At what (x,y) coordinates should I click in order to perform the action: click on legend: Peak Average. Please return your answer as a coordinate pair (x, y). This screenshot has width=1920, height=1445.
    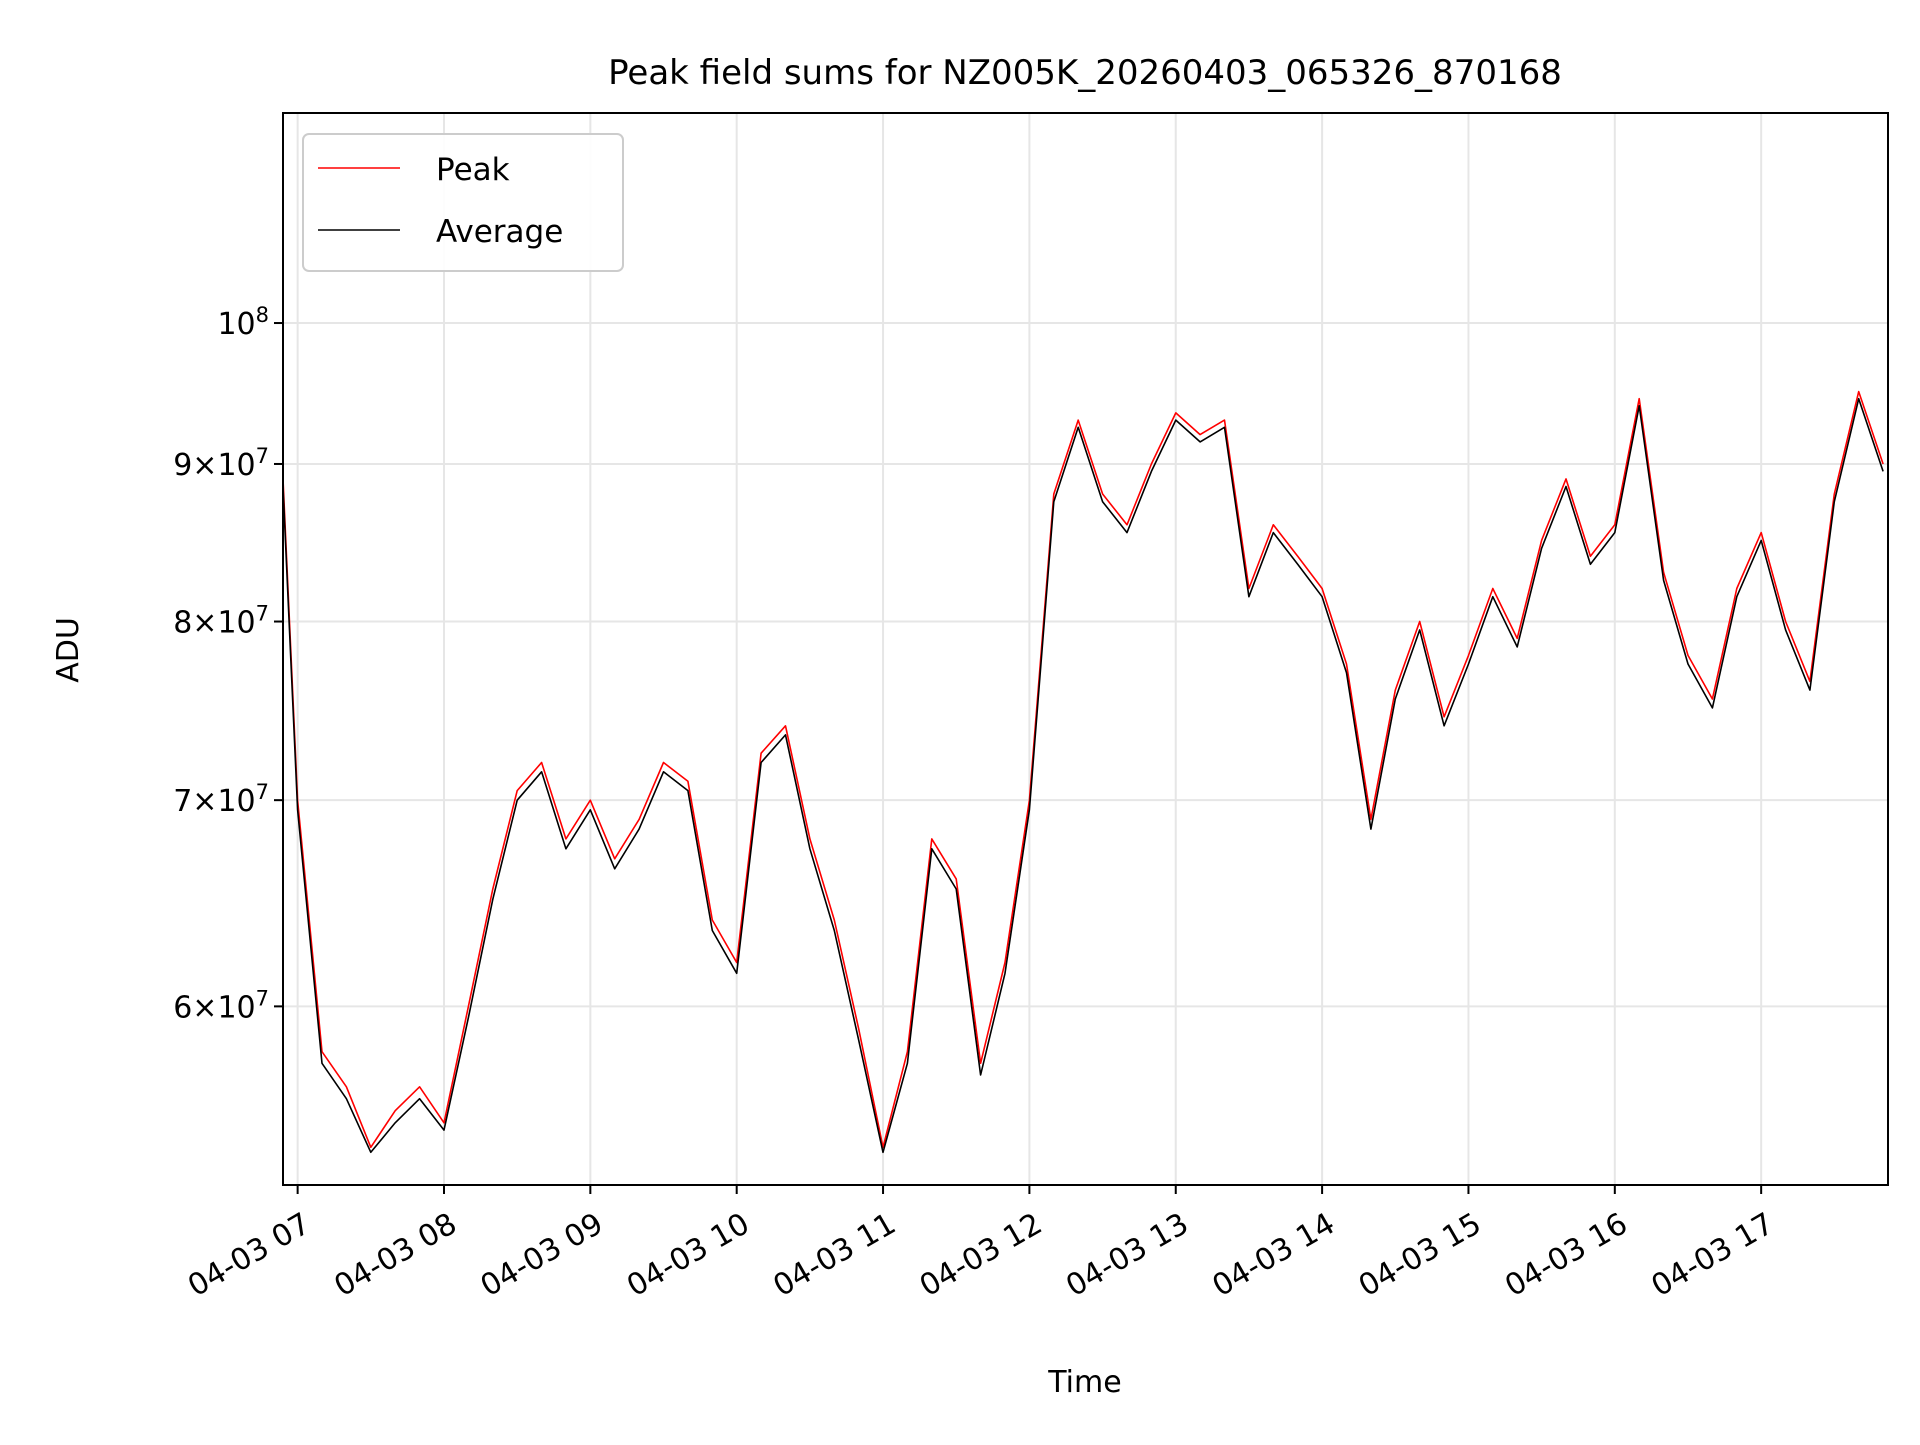
    Looking at the image, I should click on (463, 202).